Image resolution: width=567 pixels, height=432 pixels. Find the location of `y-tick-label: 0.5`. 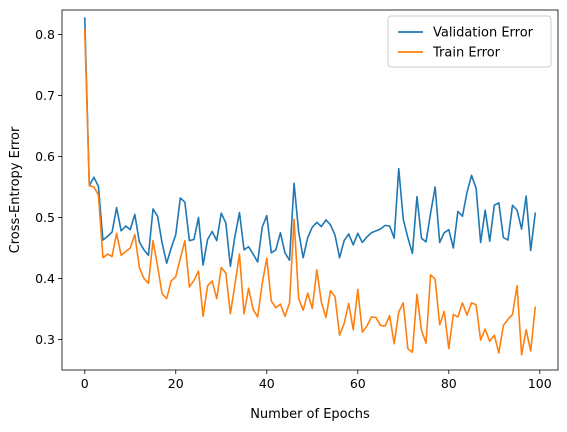

y-tick-label: 0.5 is located at coordinates (45, 217).